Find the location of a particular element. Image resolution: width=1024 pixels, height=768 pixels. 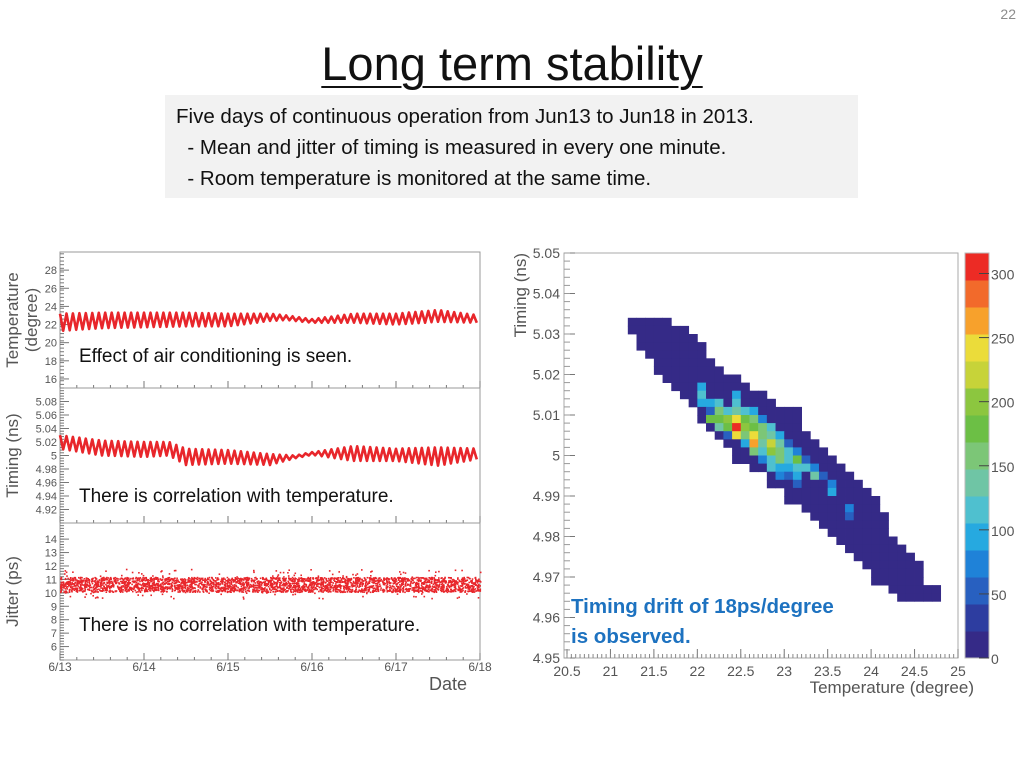

y-tick-label: 5.08 is located at coordinates (46, 403).